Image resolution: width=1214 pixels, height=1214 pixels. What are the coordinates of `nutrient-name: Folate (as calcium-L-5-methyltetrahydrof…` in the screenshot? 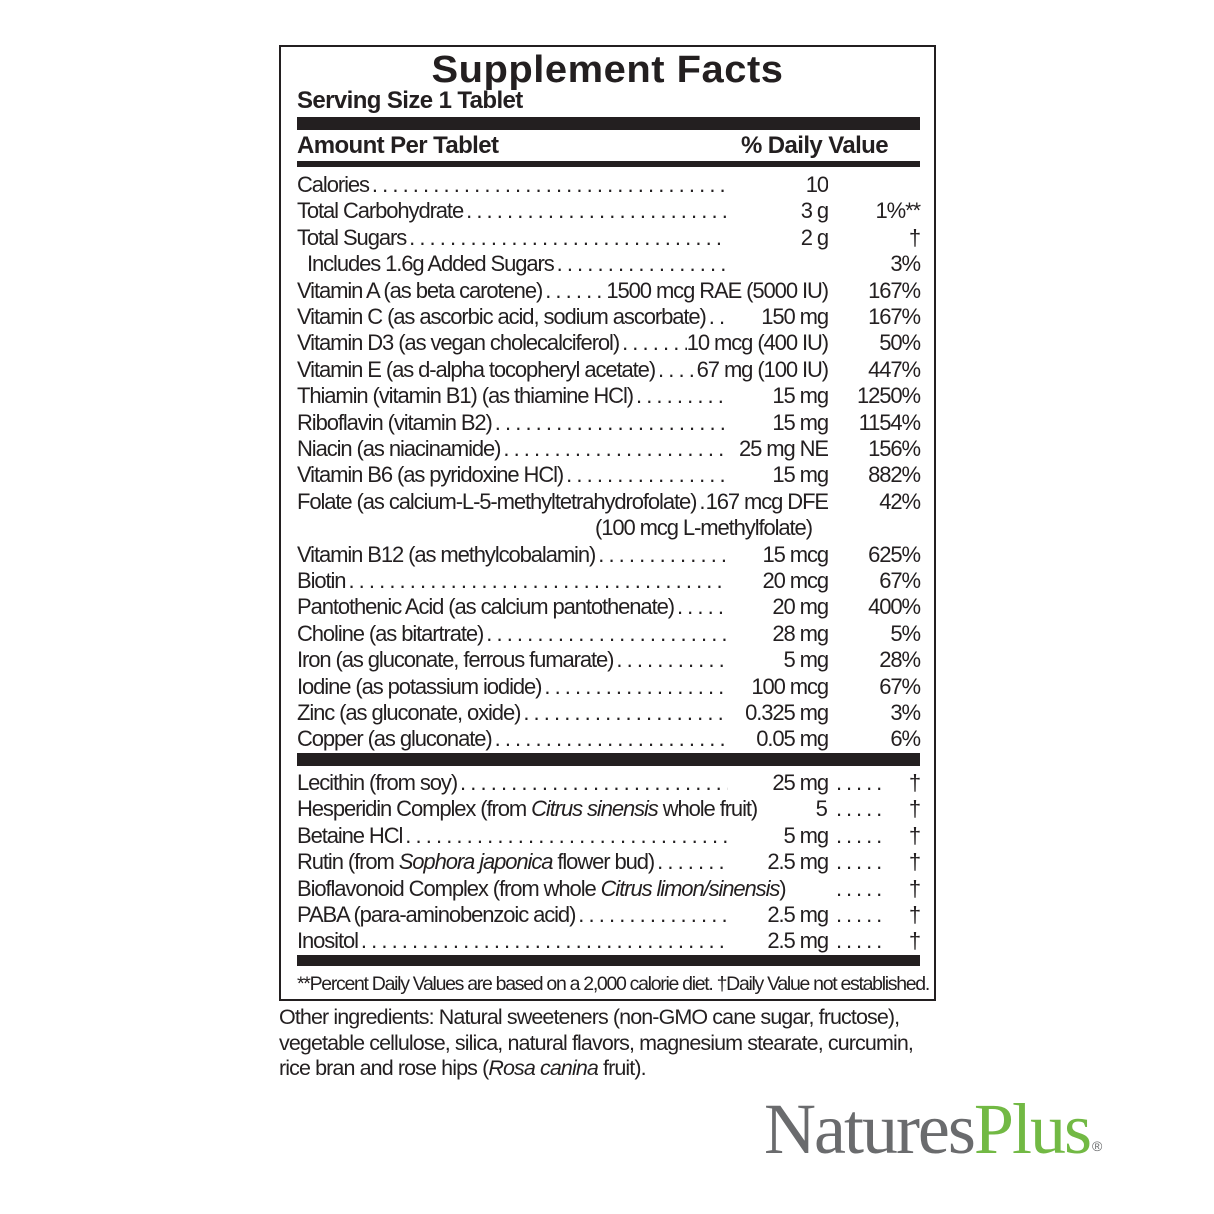 It's located at (497, 502).